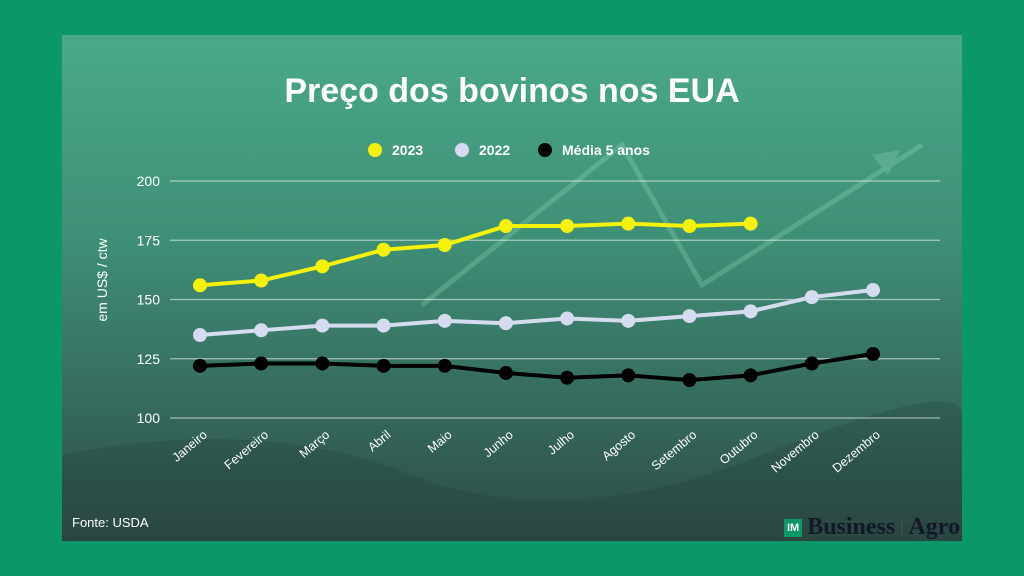  Describe the element at coordinates (149, 300) in the screenshot. I see `y-tick-label: 150` at that location.